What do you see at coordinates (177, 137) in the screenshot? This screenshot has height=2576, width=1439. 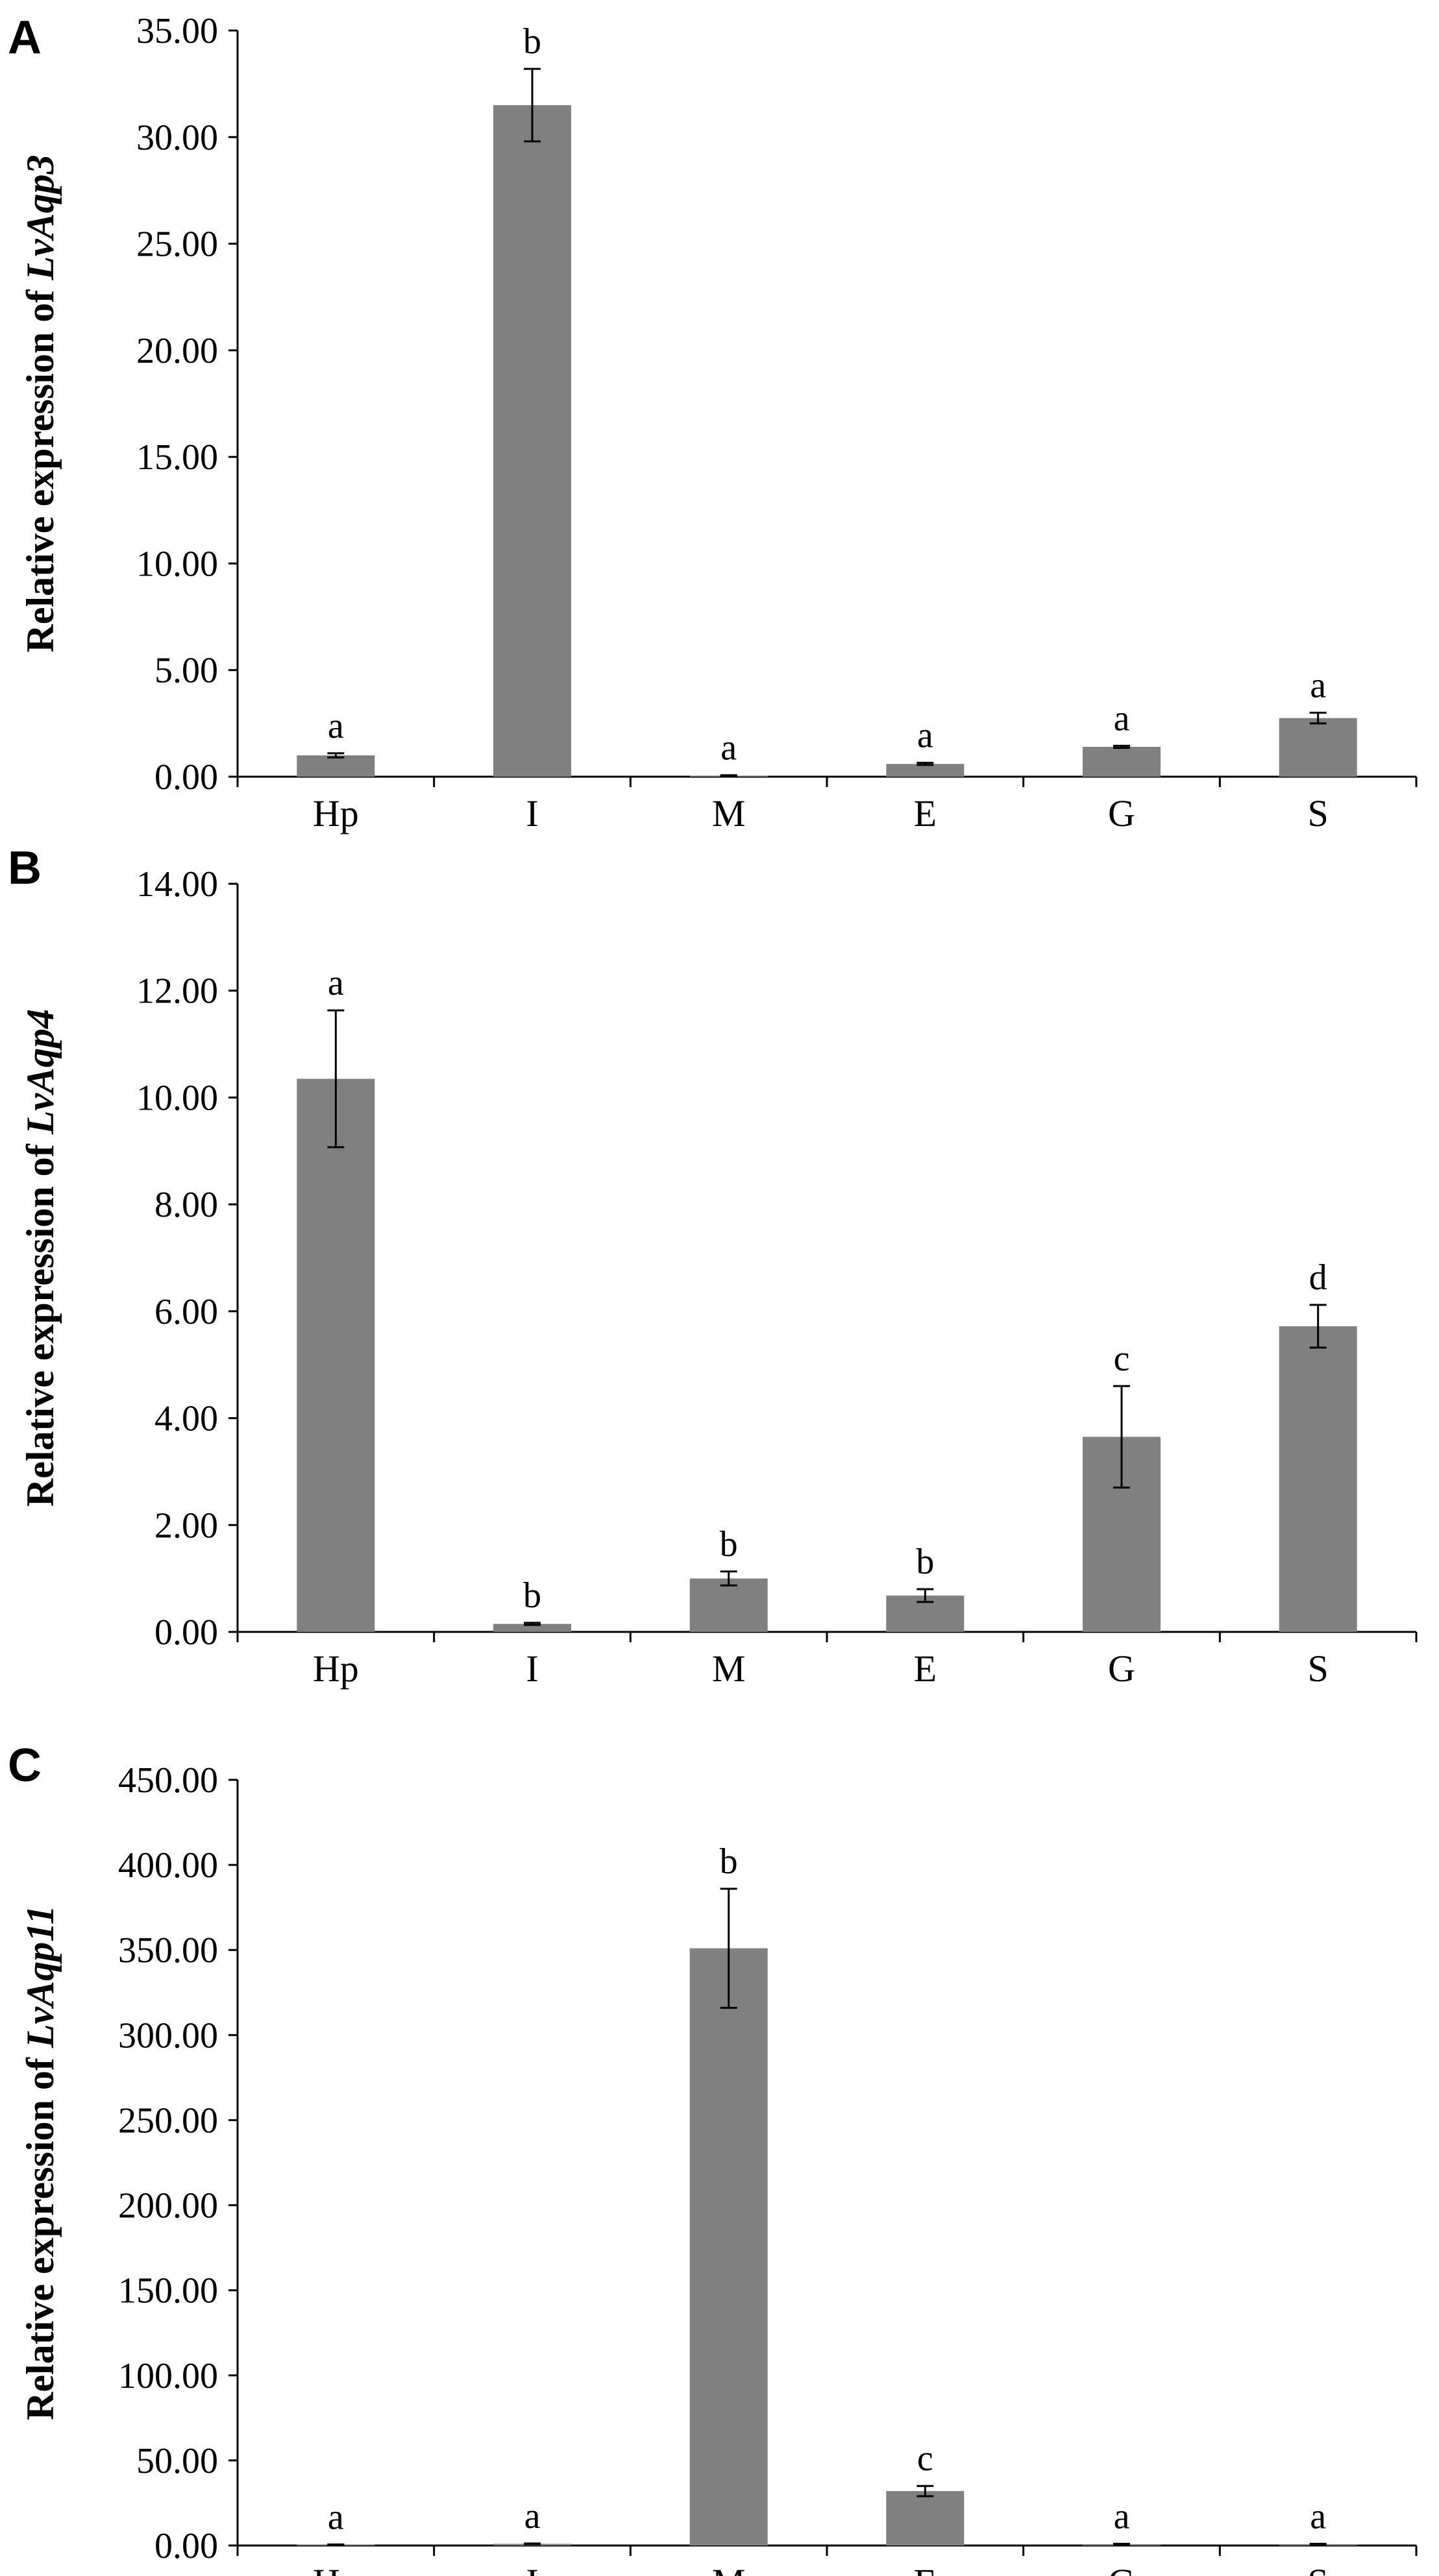 I see `y-tick-label: 30.00` at bounding box center [177, 137].